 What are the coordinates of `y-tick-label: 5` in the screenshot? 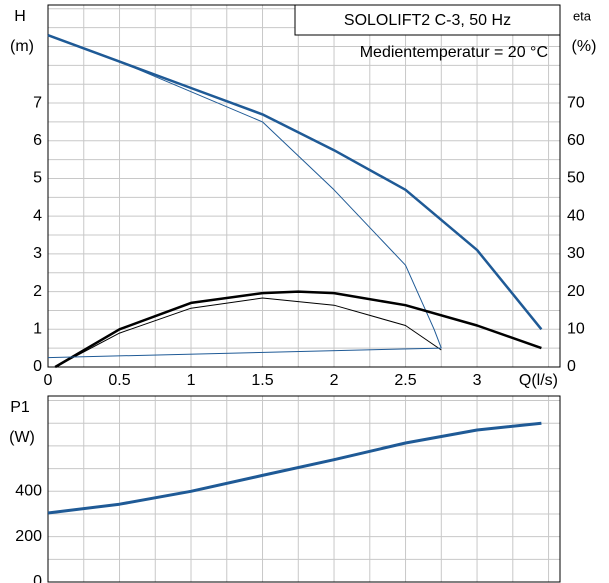 It's located at (37, 178).